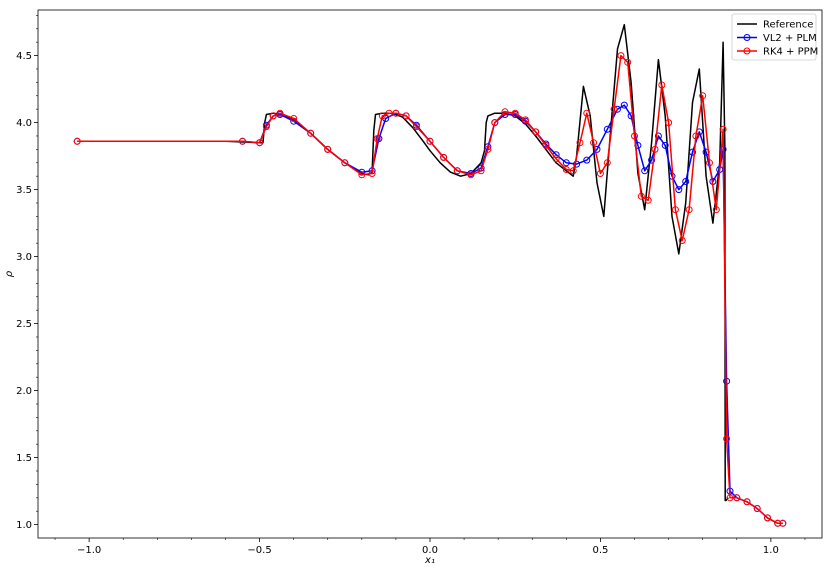  I want to click on x-tick-label: 0.0, so click(430, 550).